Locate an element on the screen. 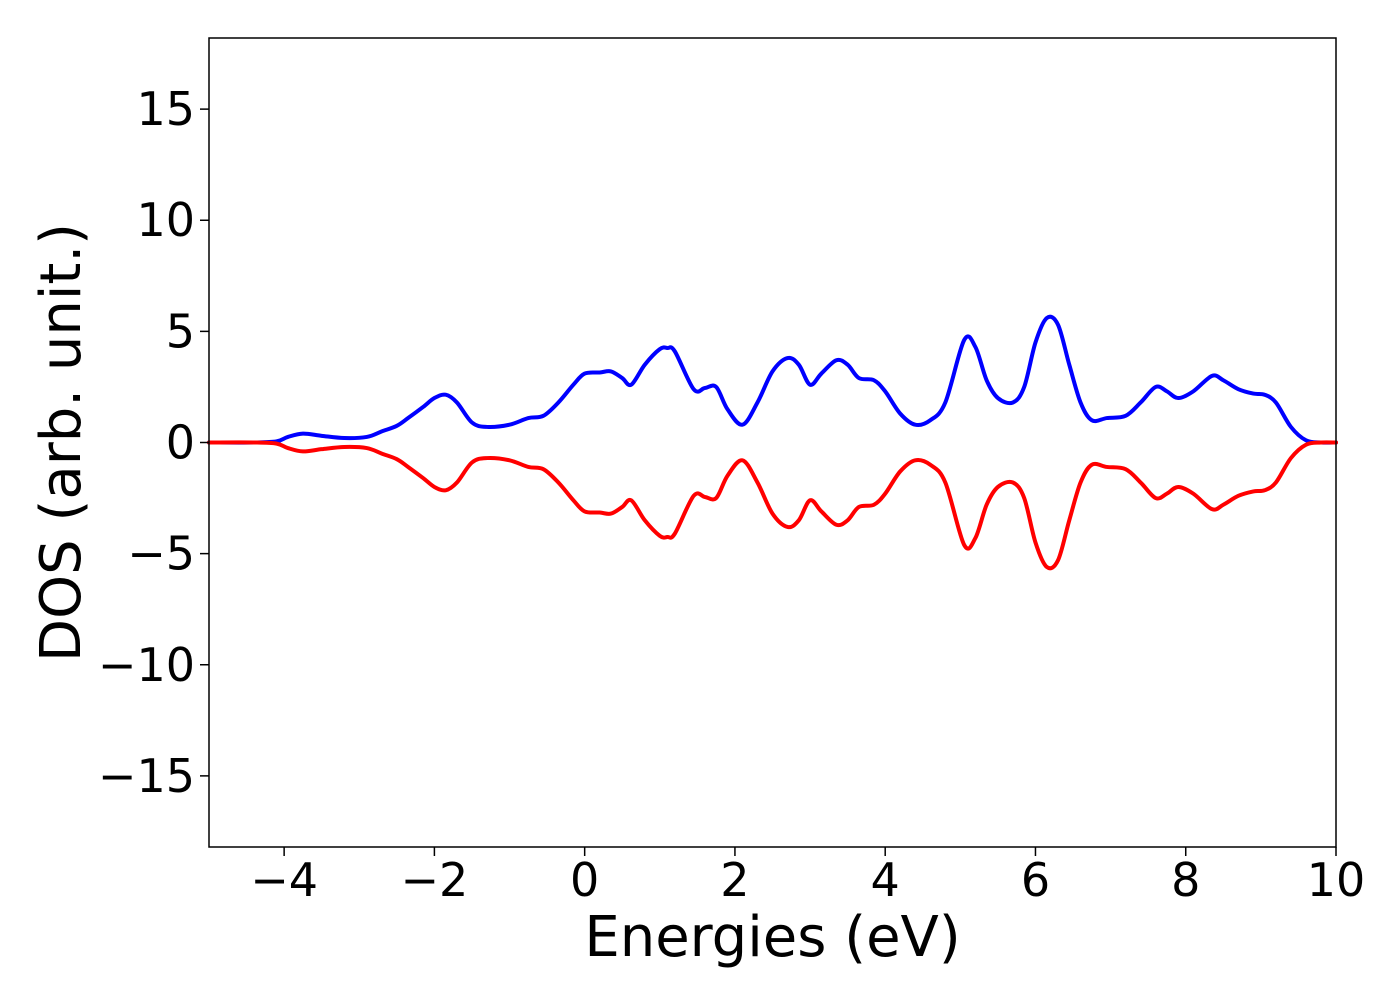  y-tick-label: −15 is located at coordinates (146, 776).